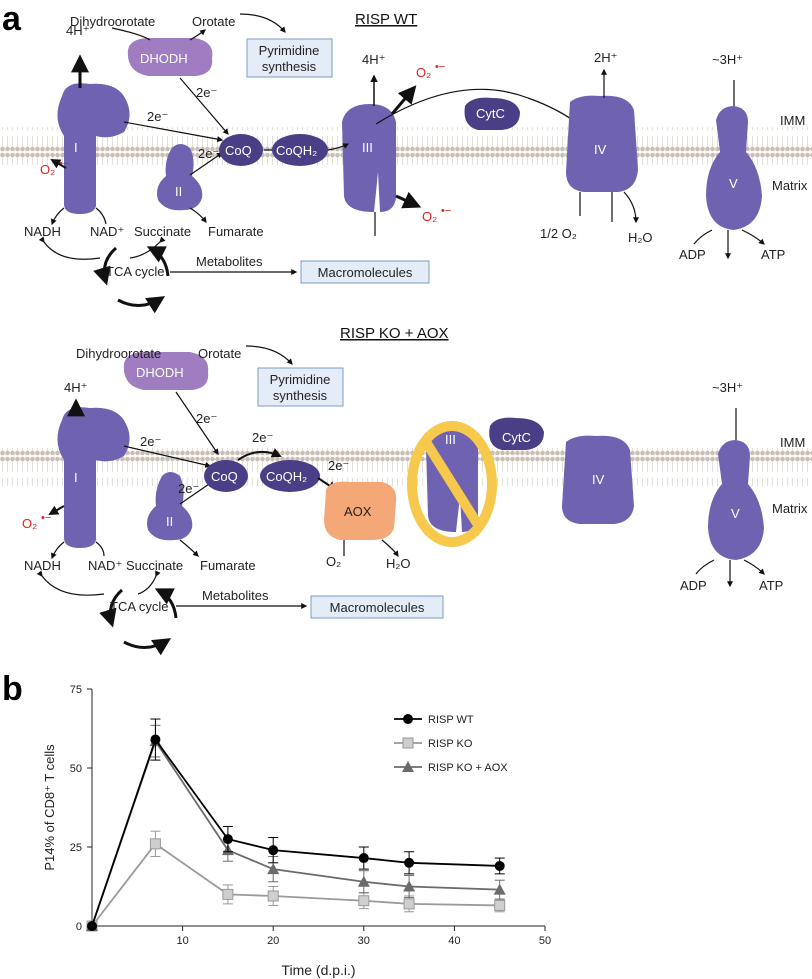 Image resolution: width=812 pixels, height=979 pixels. I want to click on ko-nad: NAD⁺, so click(105, 565).